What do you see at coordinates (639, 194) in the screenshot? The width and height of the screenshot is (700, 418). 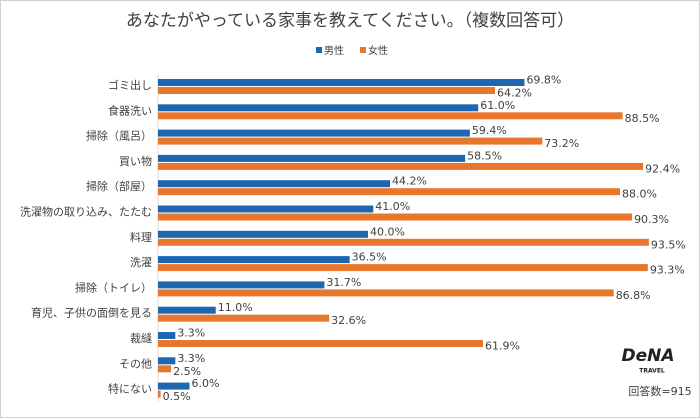 I see `value-label: 88.0%` at bounding box center [639, 194].